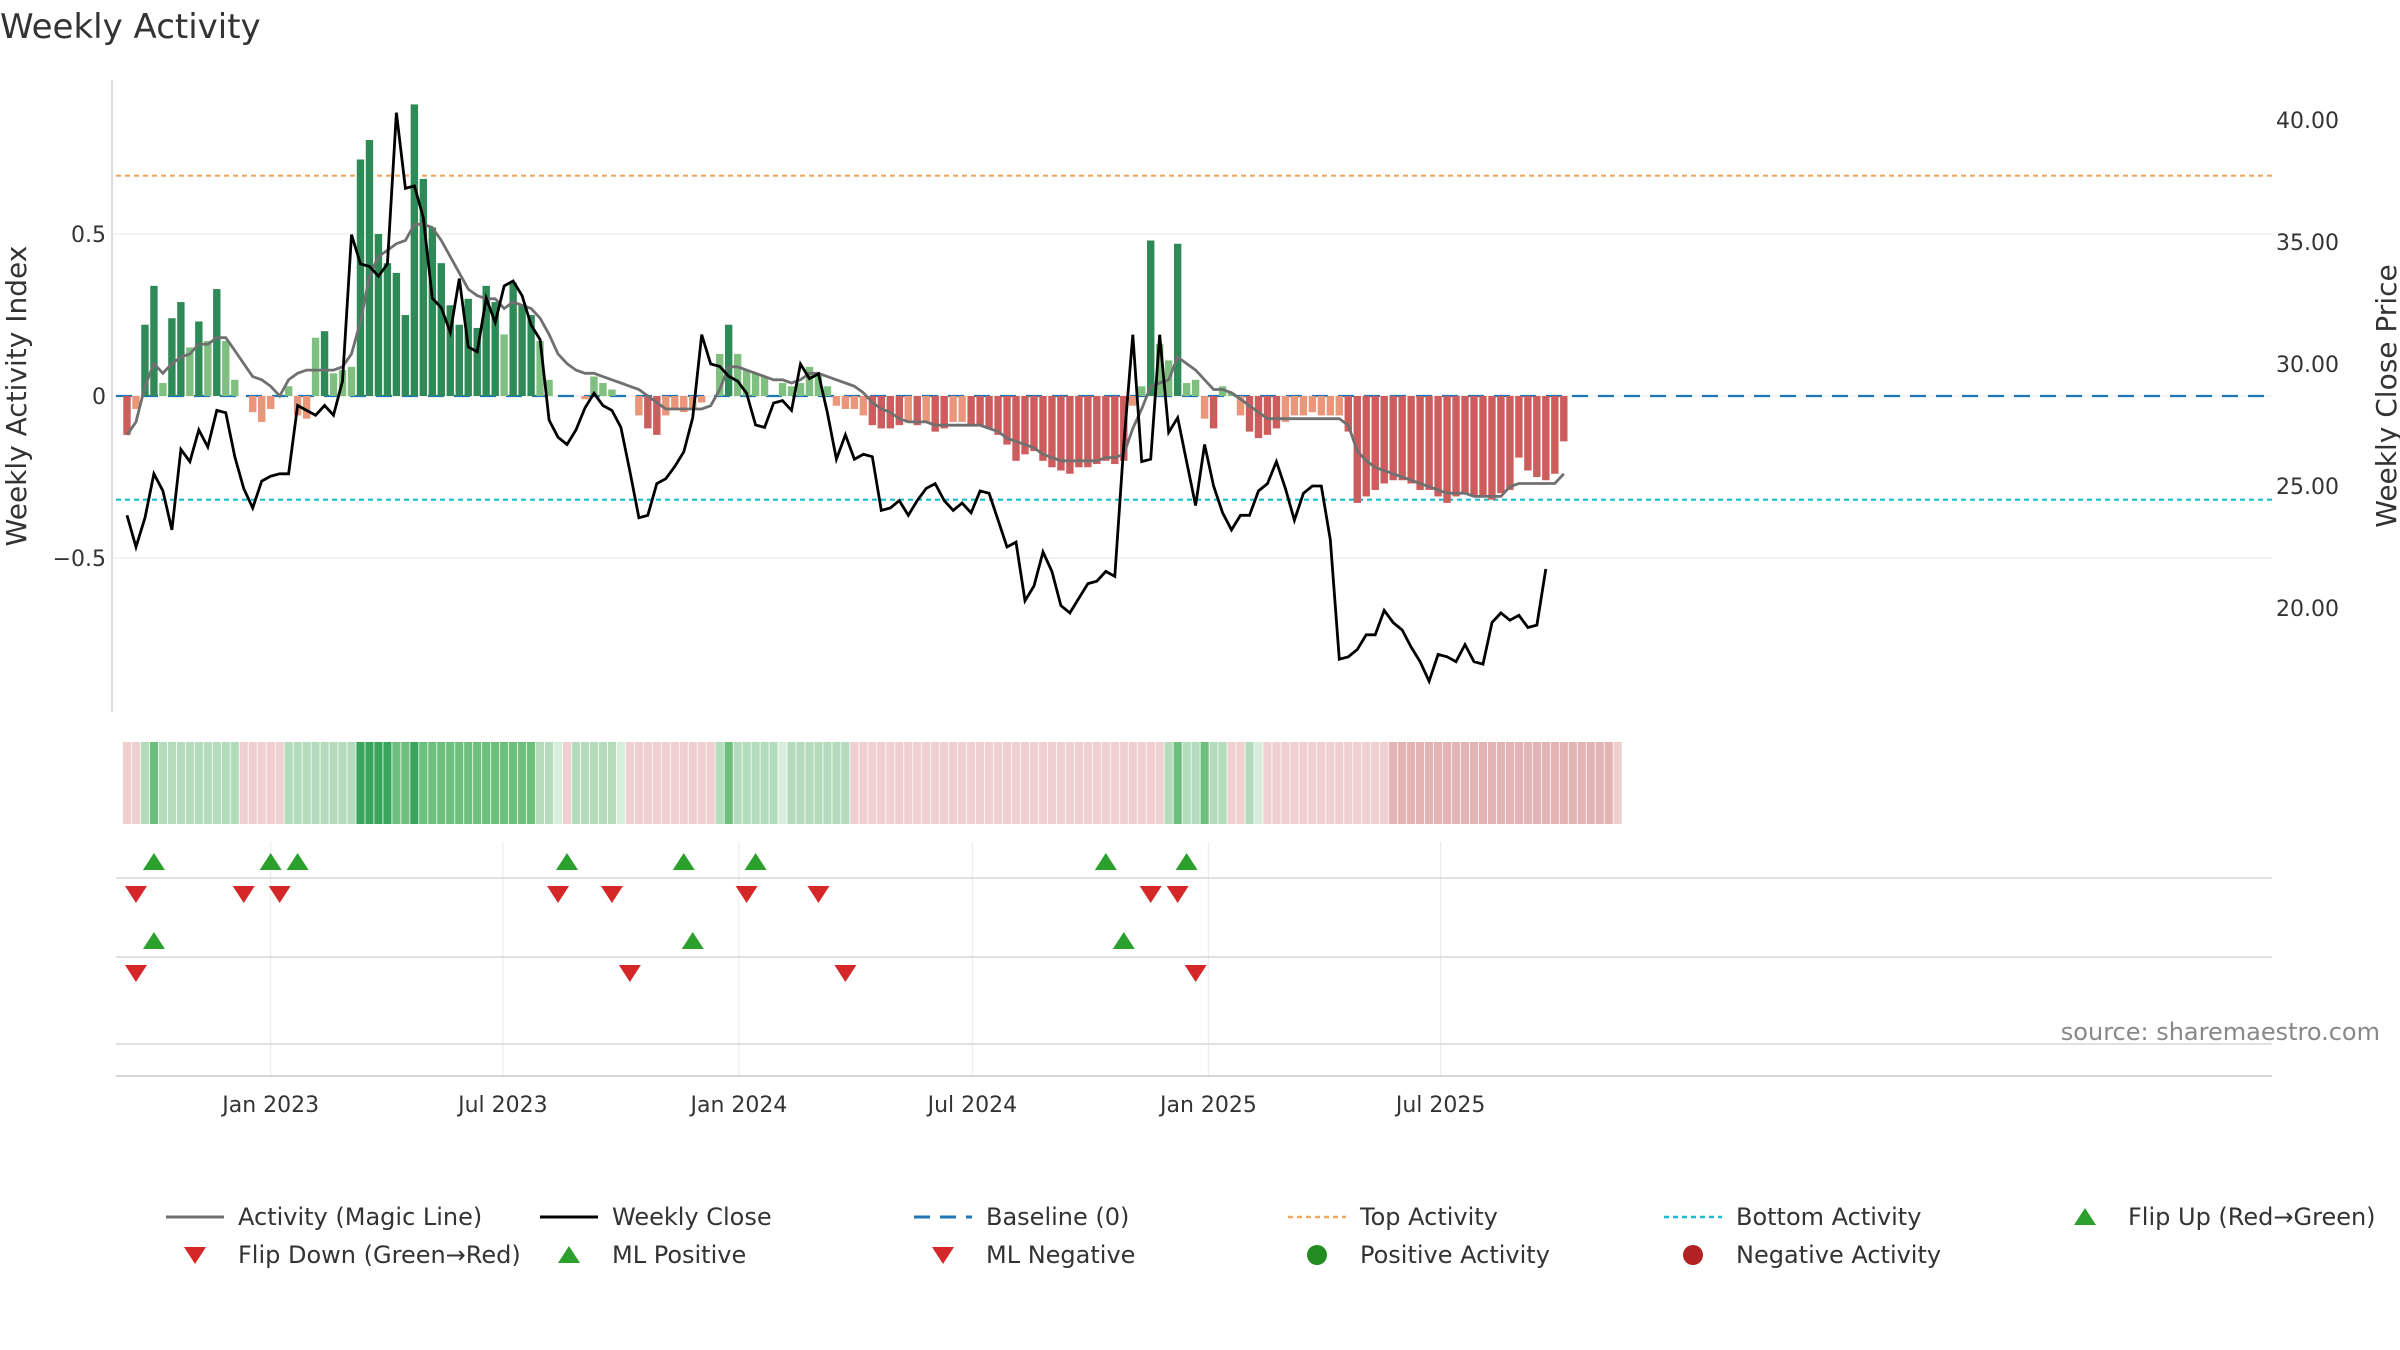 This screenshot has height=1350, width=2400. Describe the element at coordinates (1693, 1255) in the screenshot. I see `legend-swatch-negative` at that location.